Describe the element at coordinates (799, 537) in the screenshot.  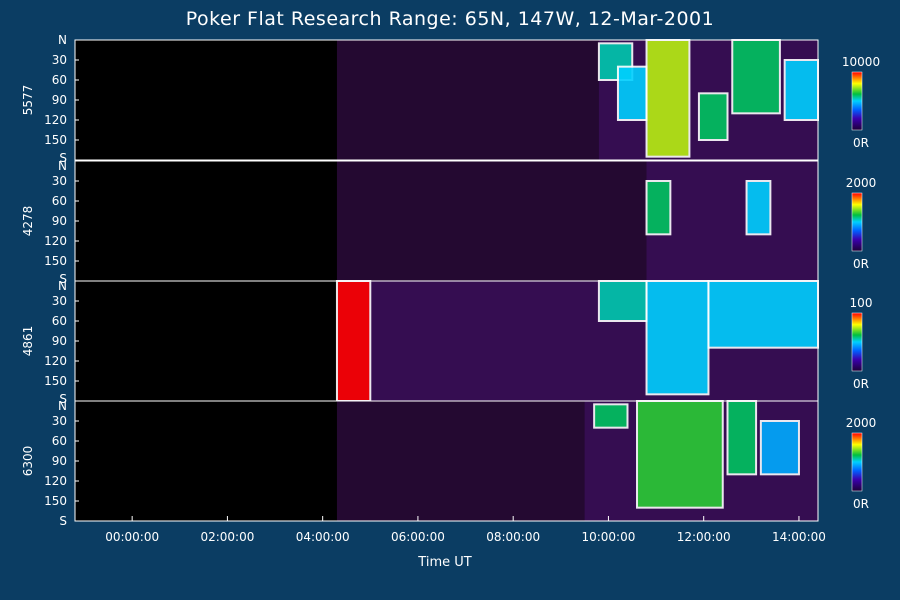
I see `x-tick-label: 14:00:00` at that location.